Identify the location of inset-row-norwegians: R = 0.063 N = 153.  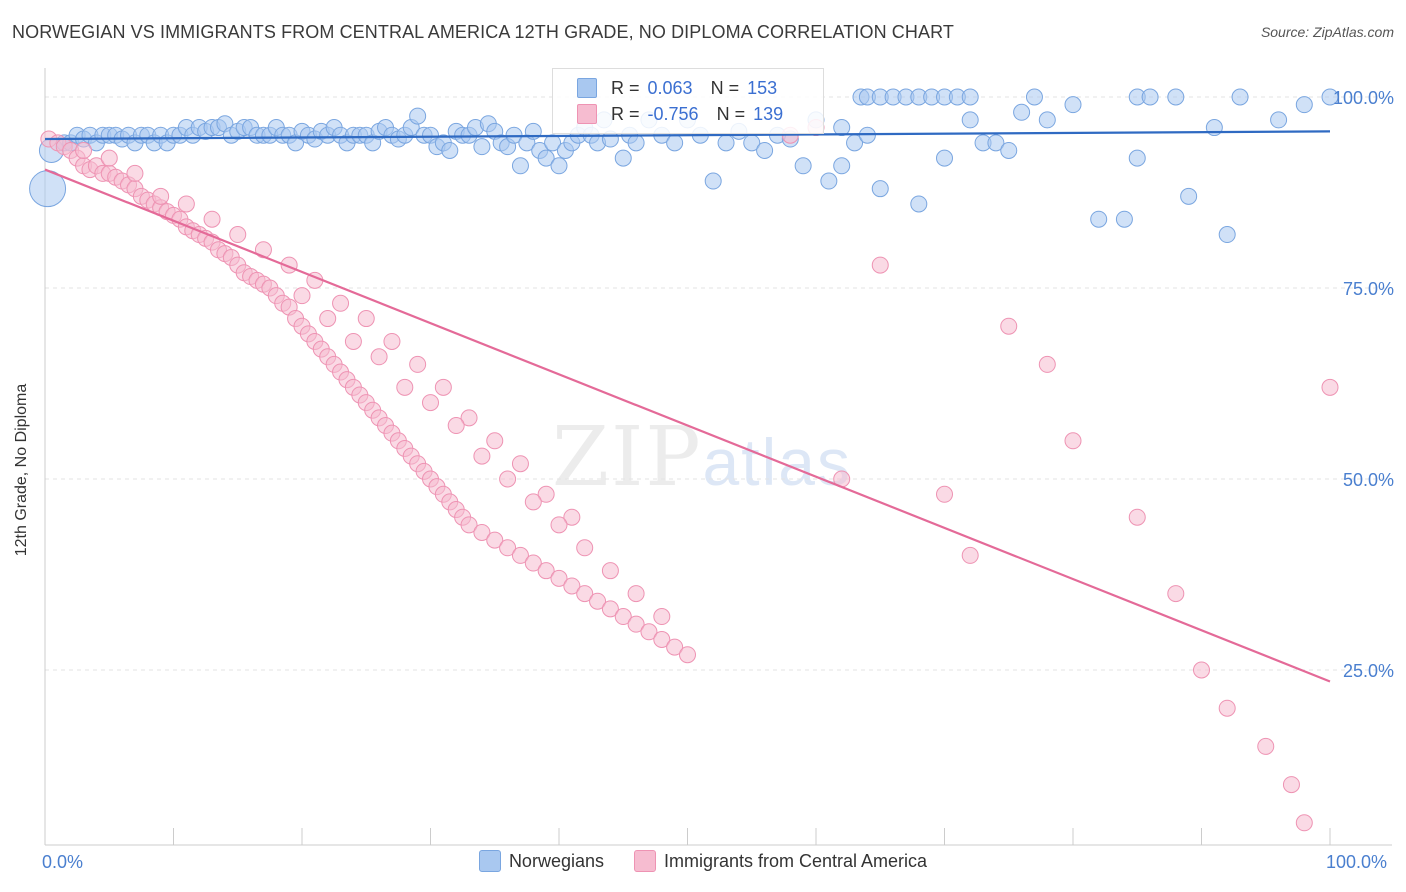
(686, 88).